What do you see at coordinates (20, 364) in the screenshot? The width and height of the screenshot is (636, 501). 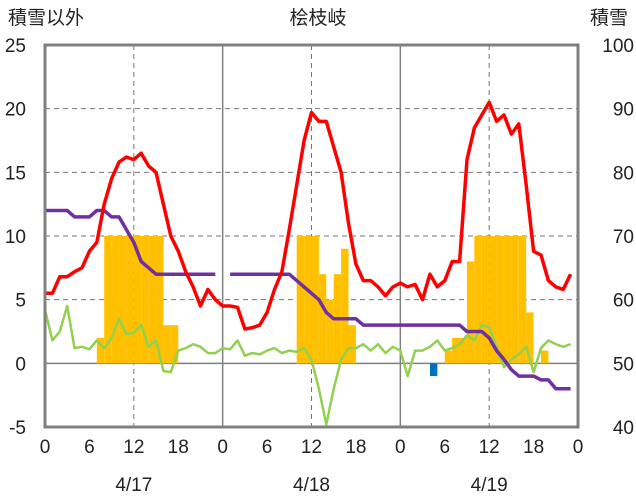 I see `y-left-tick-label: 0` at bounding box center [20, 364].